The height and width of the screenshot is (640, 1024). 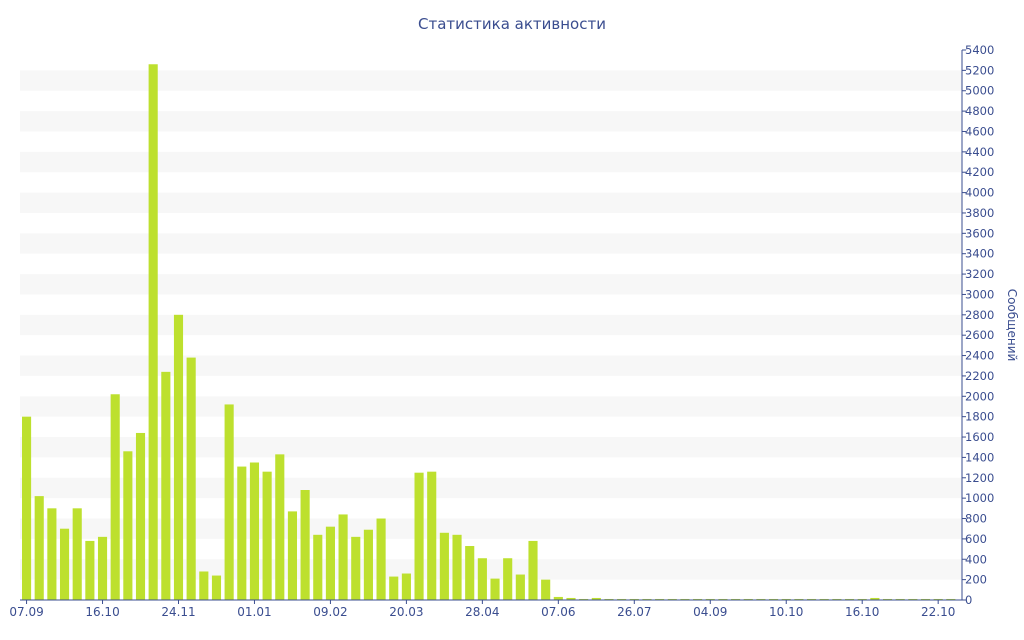 I want to click on x-tick-label: 04.09, so click(x=710, y=612).